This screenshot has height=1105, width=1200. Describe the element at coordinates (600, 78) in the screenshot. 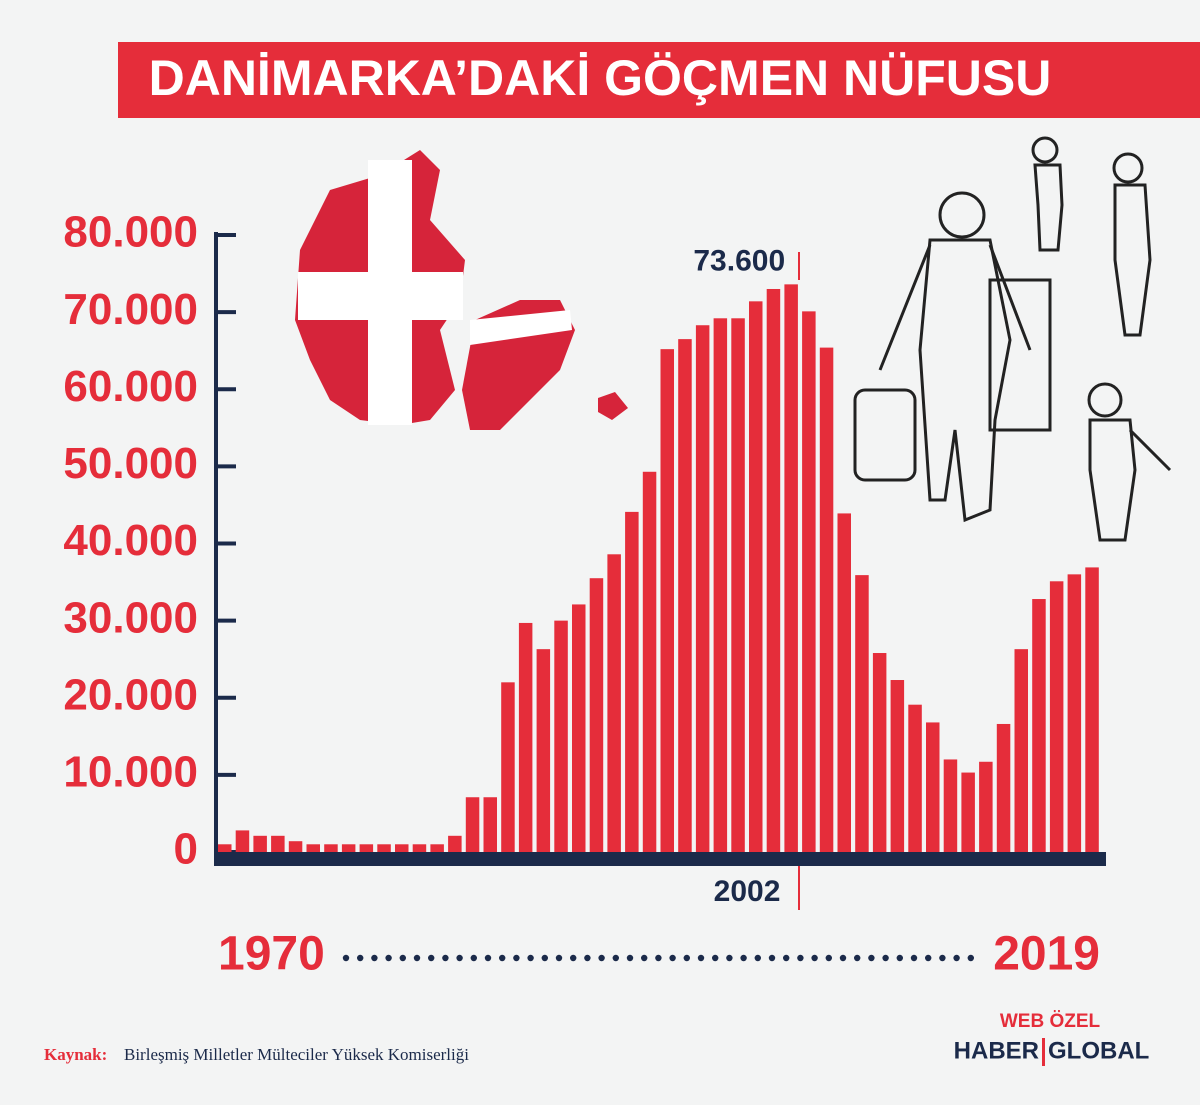

I see `chart-title: DANİMARKA’DAKİ GÖÇMEN NÜFUSU` at that location.